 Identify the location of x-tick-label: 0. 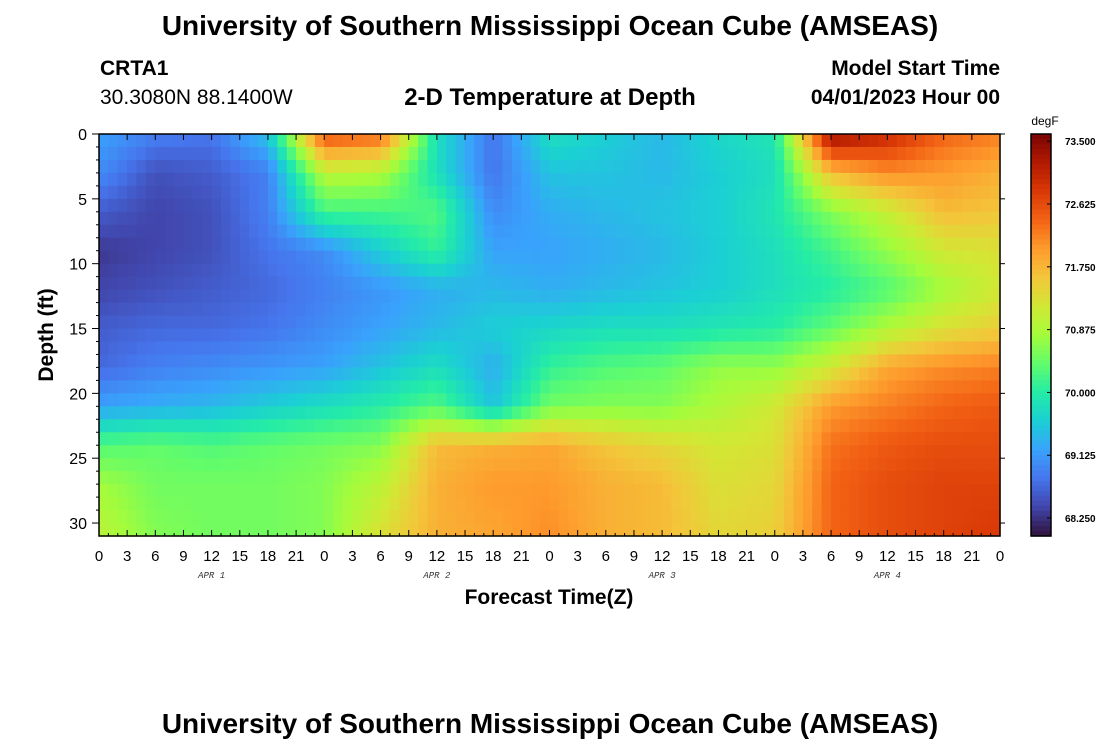
(549, 556).